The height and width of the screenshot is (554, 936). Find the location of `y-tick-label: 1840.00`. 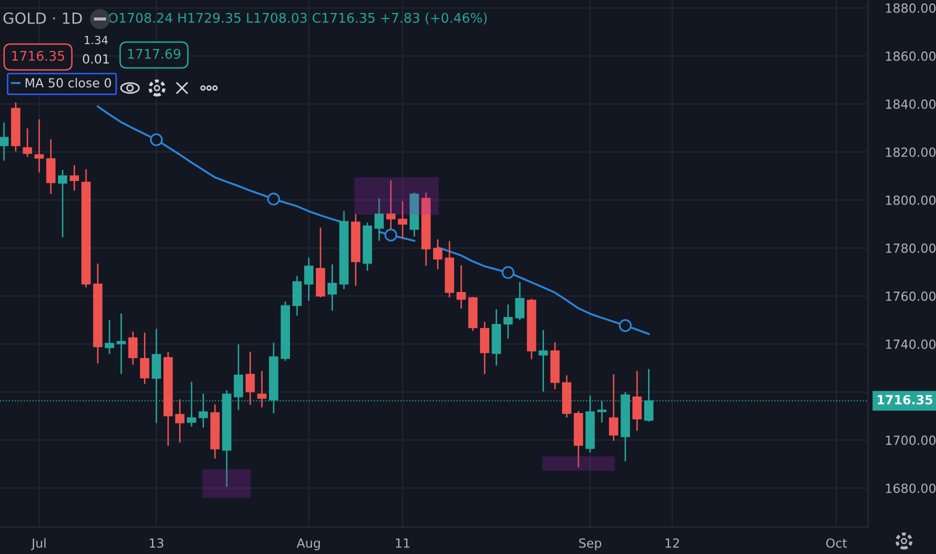

y-tick-label: 1840.00 is located at coordinates (911, 104).